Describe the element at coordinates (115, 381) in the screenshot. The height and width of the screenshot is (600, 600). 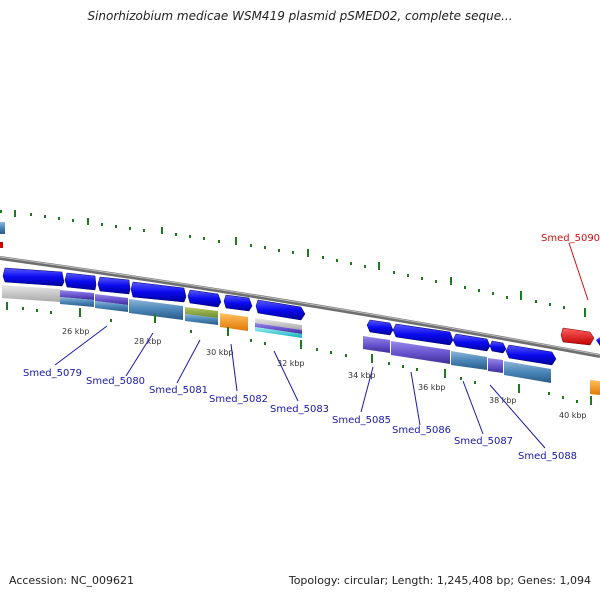
I see `gene-label-smed-5080: Smed_5080` at that location.